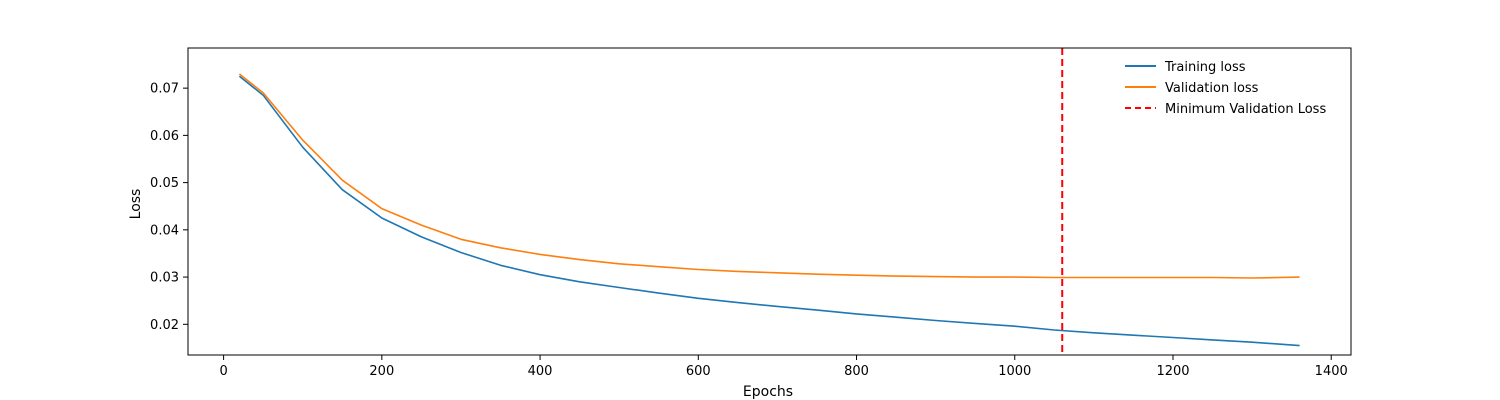 The image size is (1500, 400). What do you see at coordinates (783, 367) in the screenshot?
I see `x-axis-ticks: 0 200 400 600 800 1000 1200 1400` at bounding box center [783, 367].